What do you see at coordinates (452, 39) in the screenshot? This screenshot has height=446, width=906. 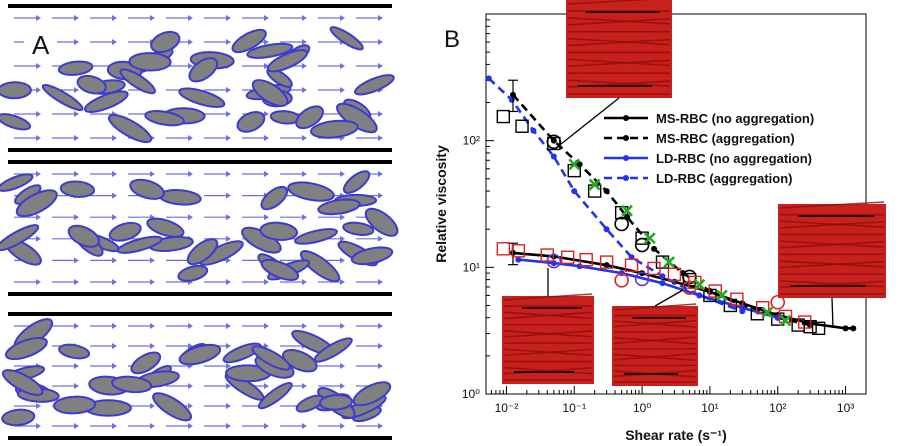 I see `panel-b-label: B` at bounding box center [452, 39].